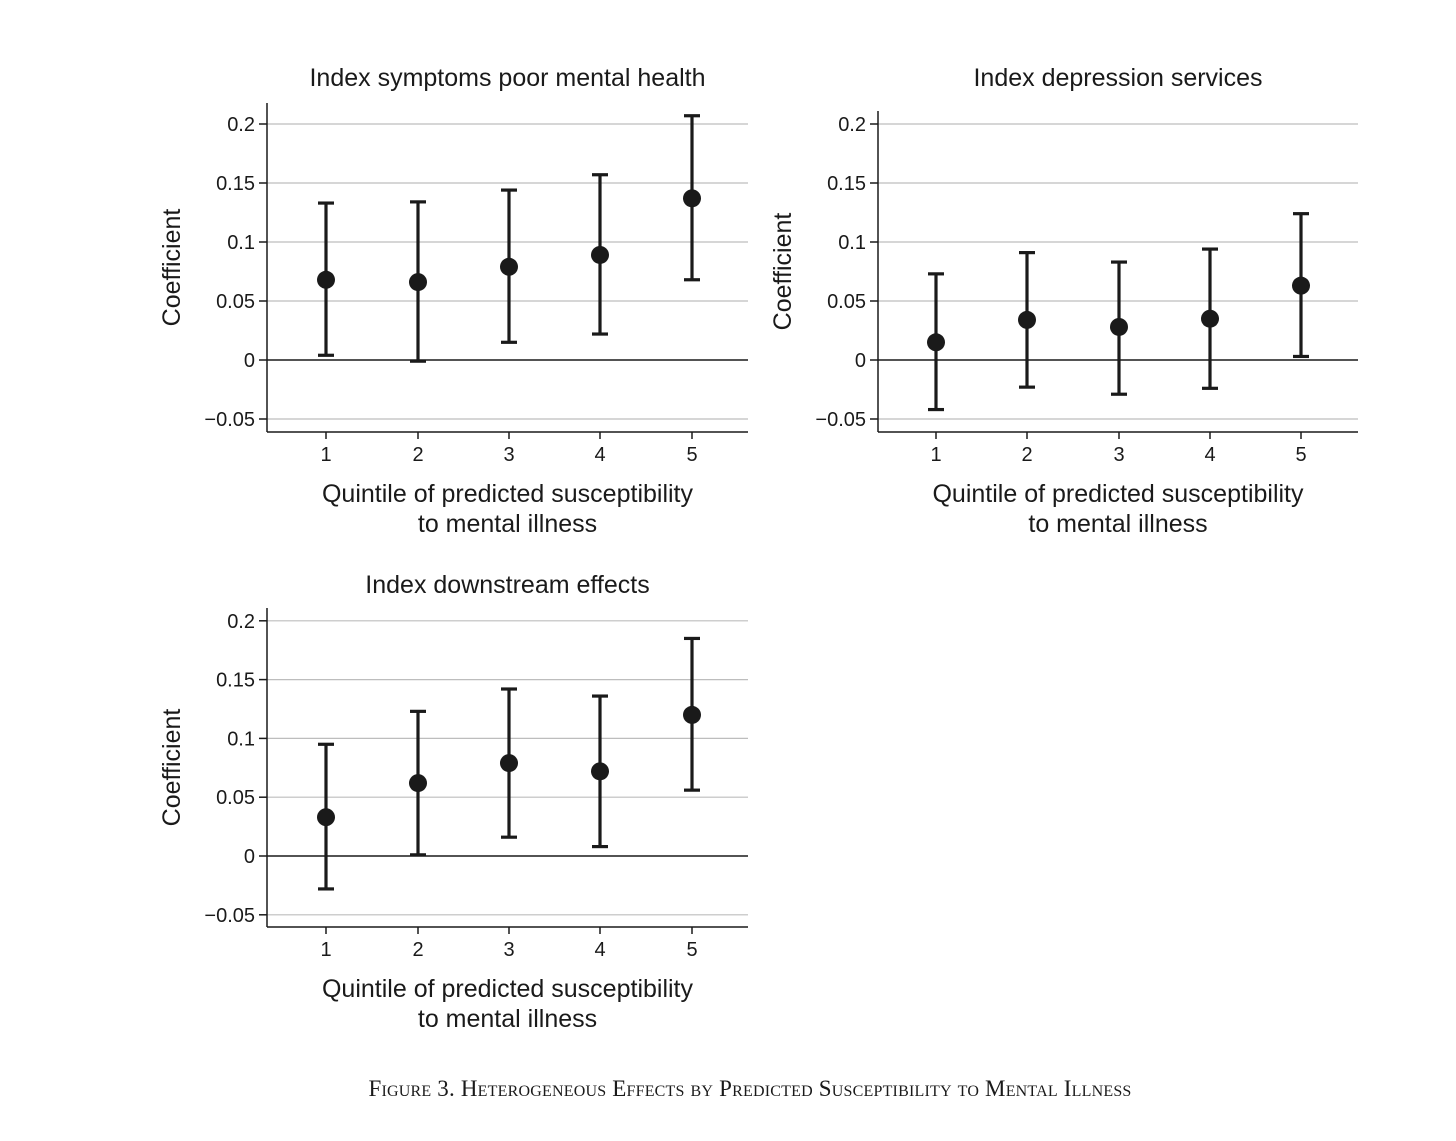 This screenshot has width=1456, height=1141. What do you see at coordinates (507, 585) in the screenshot?
I see `chart-title: Index downstream effects` at bounding box center [507, 585].